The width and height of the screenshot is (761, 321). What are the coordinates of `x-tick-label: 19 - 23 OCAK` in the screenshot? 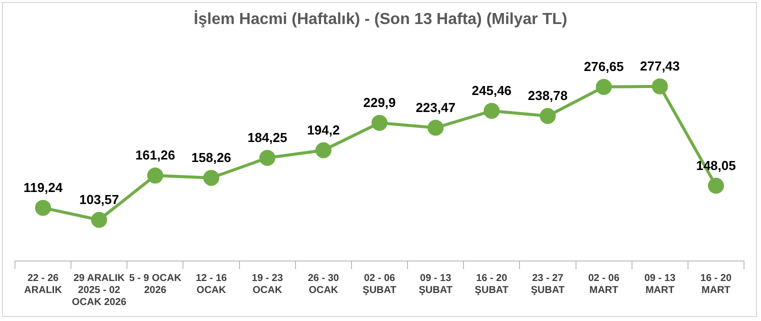 It's located at (268, 284).